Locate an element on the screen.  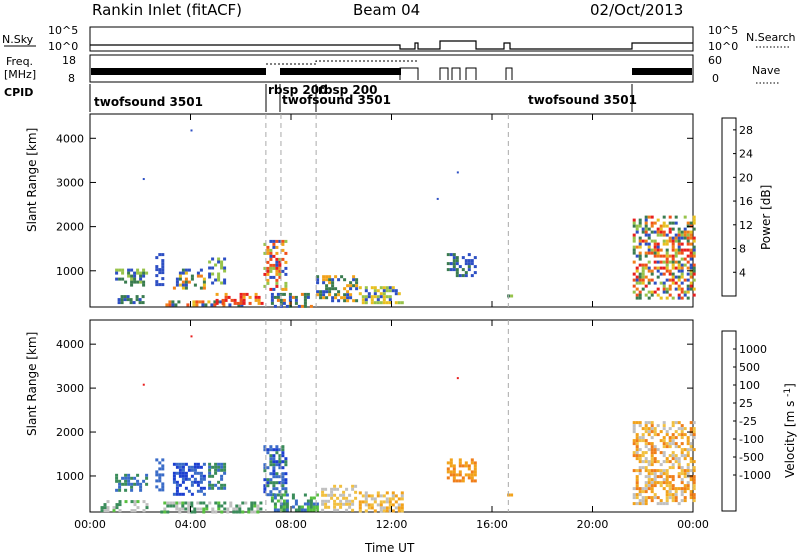
colorbar-tick-label: 100 is located at coordinates (749, 385).